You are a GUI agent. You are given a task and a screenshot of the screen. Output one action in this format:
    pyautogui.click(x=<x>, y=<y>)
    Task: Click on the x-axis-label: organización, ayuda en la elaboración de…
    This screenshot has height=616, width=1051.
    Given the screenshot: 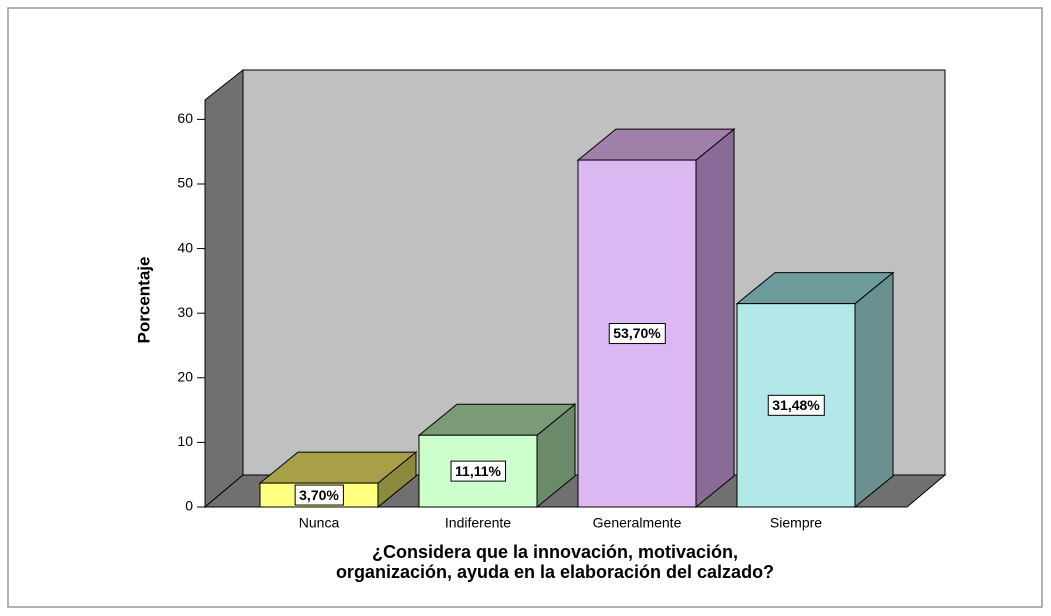 What is the action you would take?
    pyautogui.click(x=555, y=572)
    